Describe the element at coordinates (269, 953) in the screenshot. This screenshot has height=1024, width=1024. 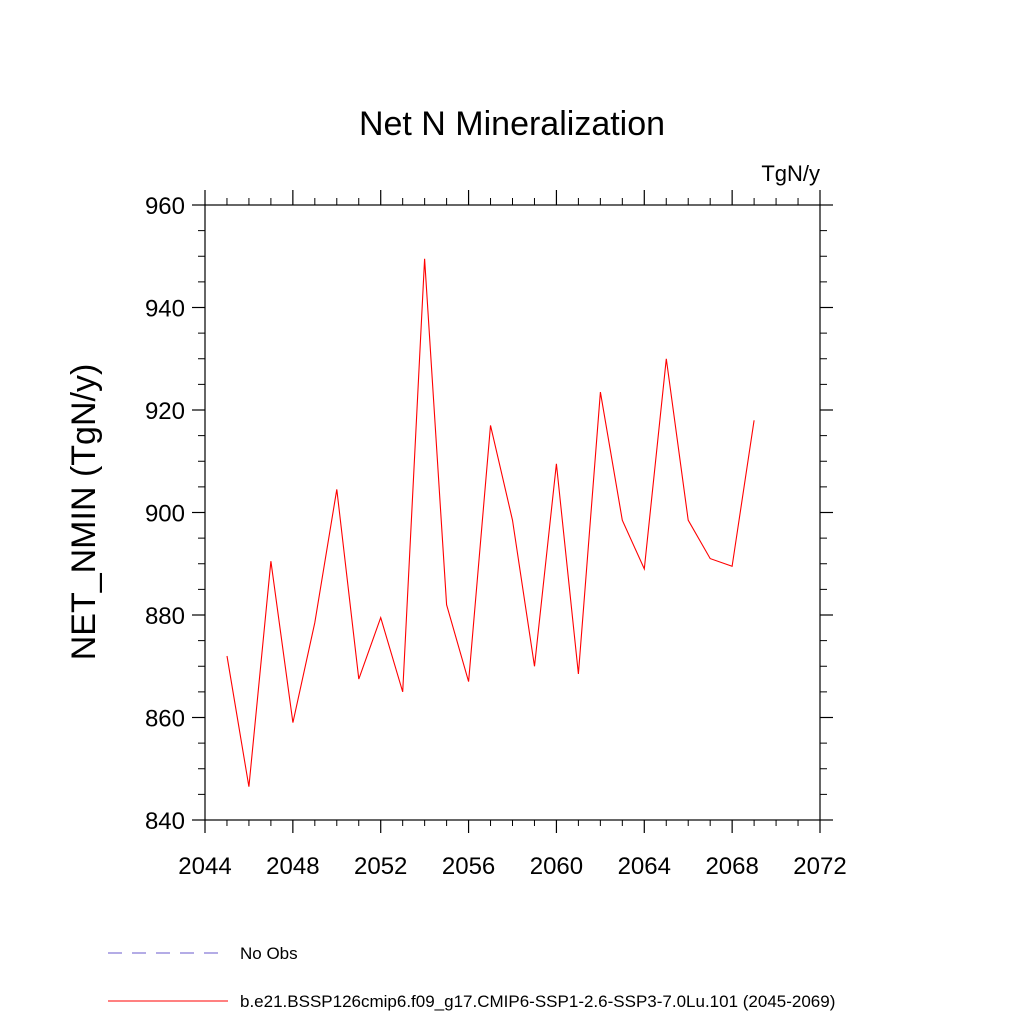
I see `legend-label: No Obs` at that location.